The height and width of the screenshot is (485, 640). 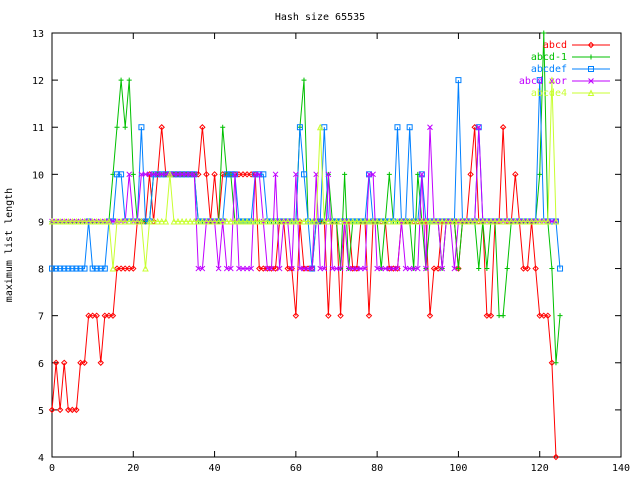 What do you see at coordinates (41, 458) in the screenshot?
I see `y-tick-label: 4` at bounding box center [41, 458].